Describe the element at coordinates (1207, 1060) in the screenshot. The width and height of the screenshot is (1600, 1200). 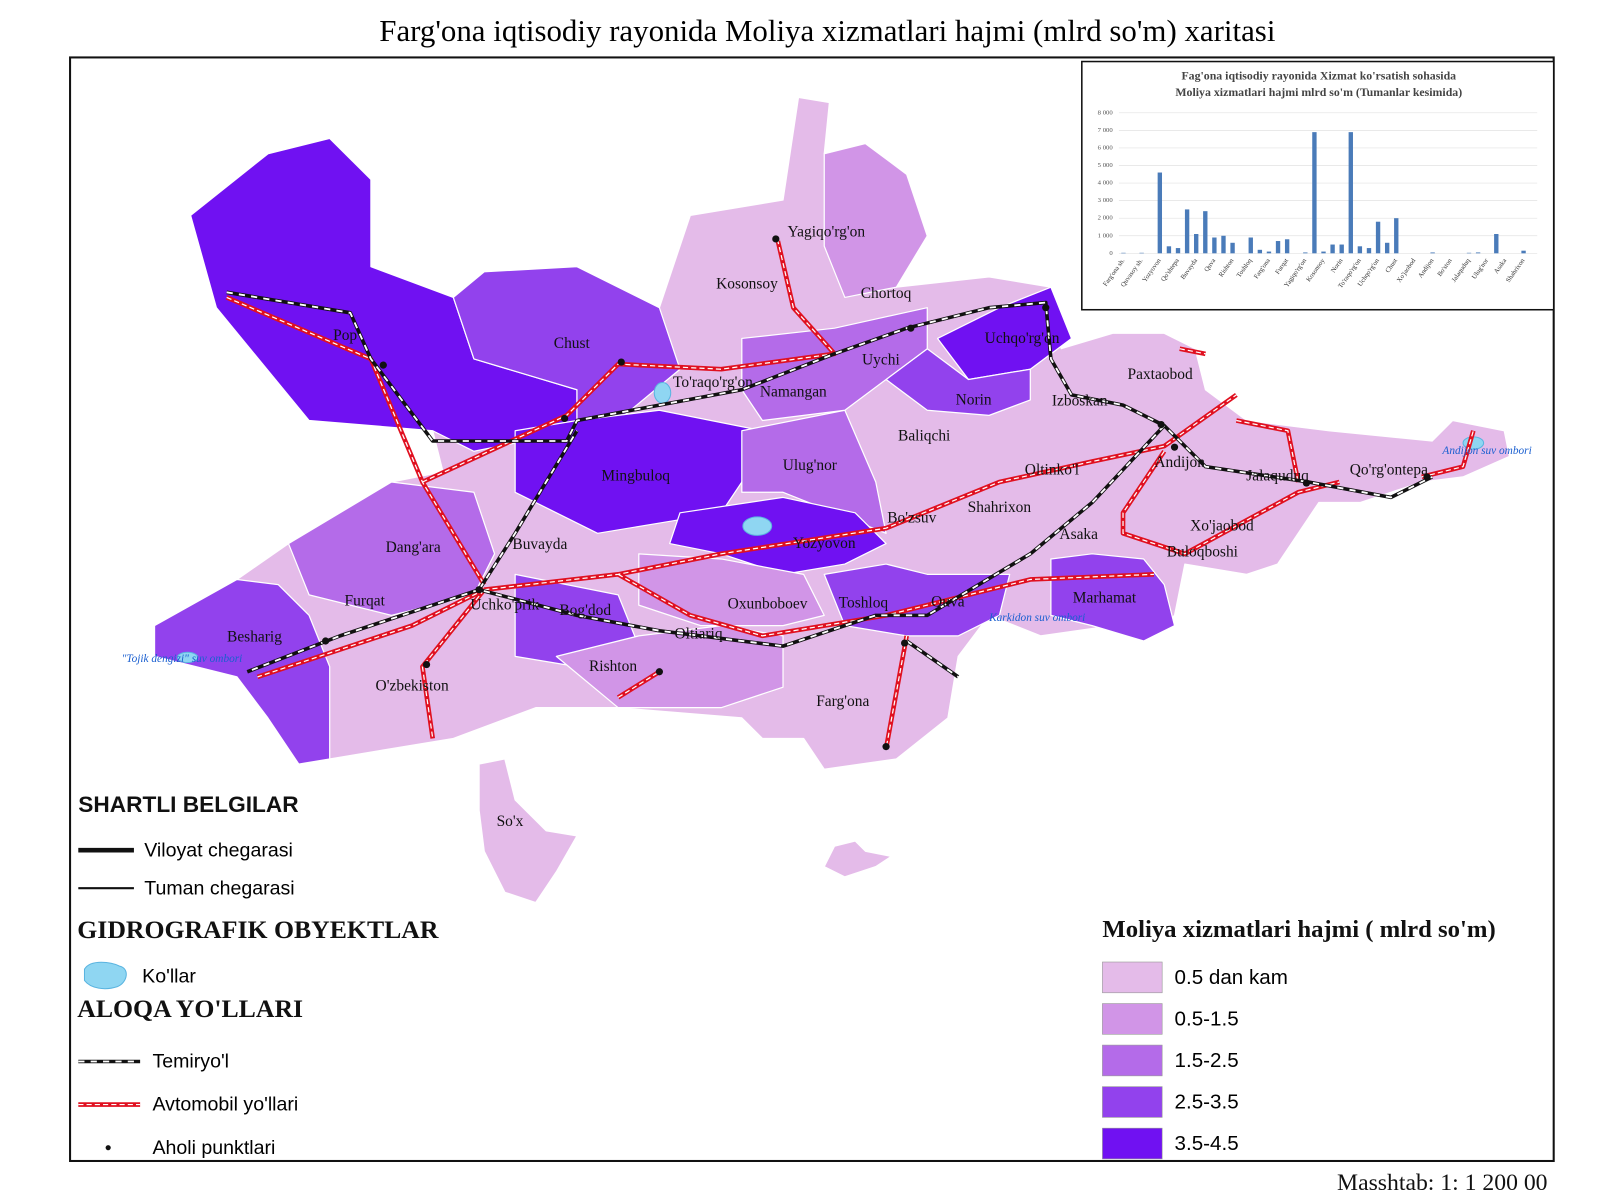
I see `legend-label: 1.5-2.5` at that location.